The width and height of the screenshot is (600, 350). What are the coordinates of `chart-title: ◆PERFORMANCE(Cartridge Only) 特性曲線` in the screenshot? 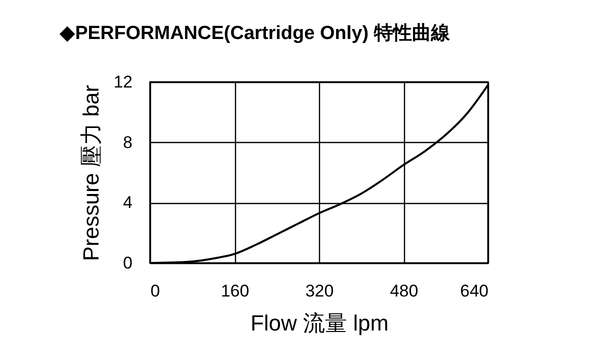 It's located at (255, 33).